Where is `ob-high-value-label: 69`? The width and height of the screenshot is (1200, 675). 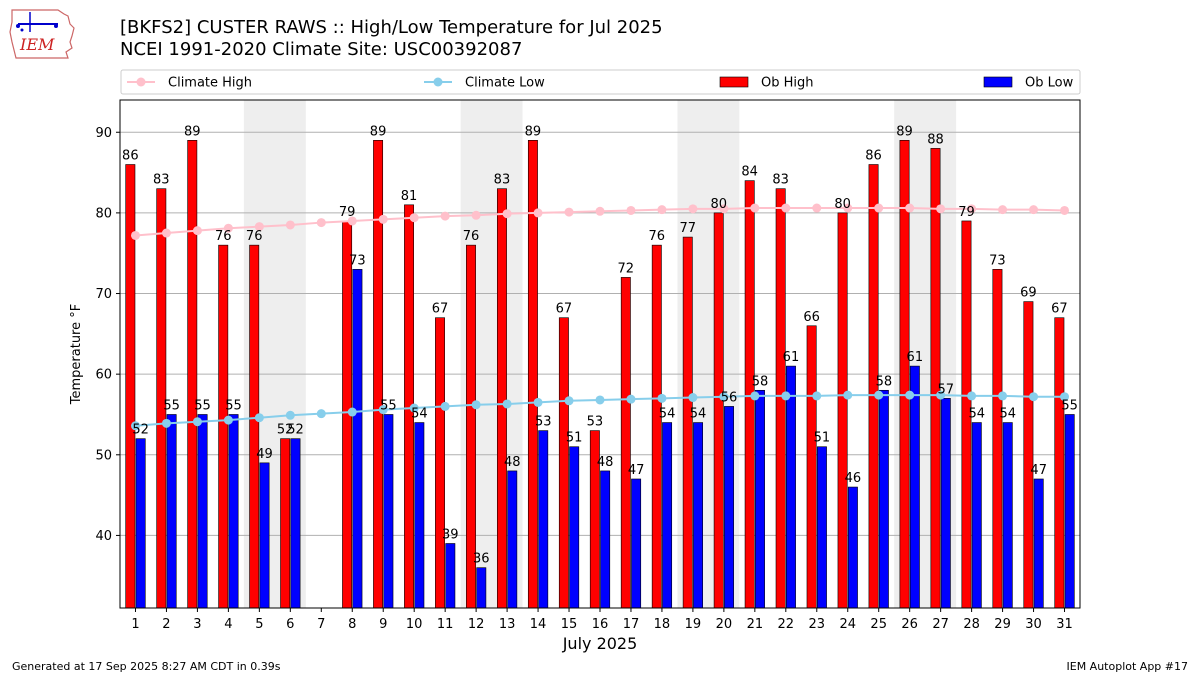
ob-high-value-label: 69 is located at coordinates (1028, 293).